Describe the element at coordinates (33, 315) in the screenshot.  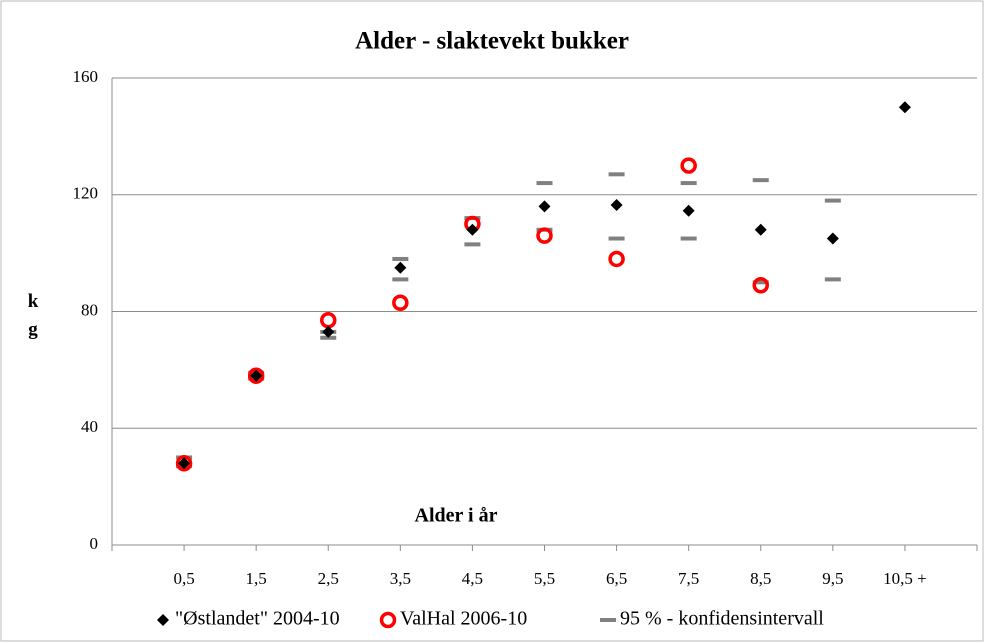
I see `y-axis-label: k g` at that location.